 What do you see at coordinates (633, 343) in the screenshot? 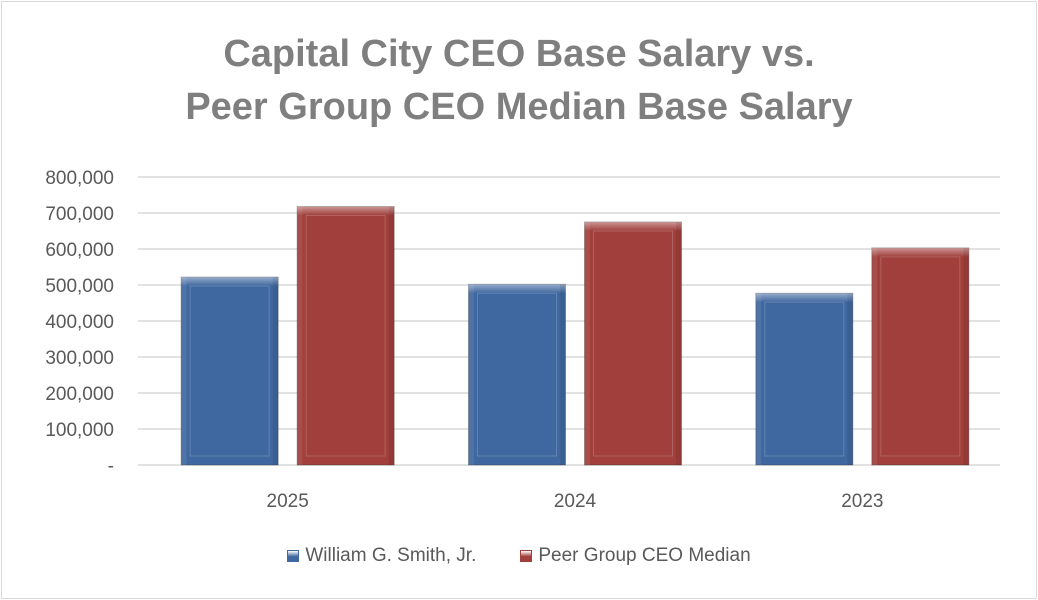
I see `bar-2024-peer-median` at bounding box center [633, 343].